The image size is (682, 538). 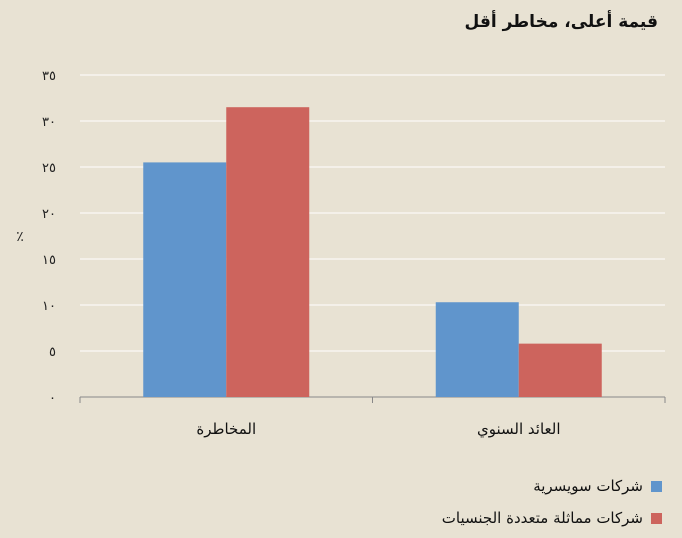 What do you see at coordinates (561, 22) in the screenshot?
I see `chart-title: قيمة أعلى، مخاطر أقل` at bounding box center [561, 22].